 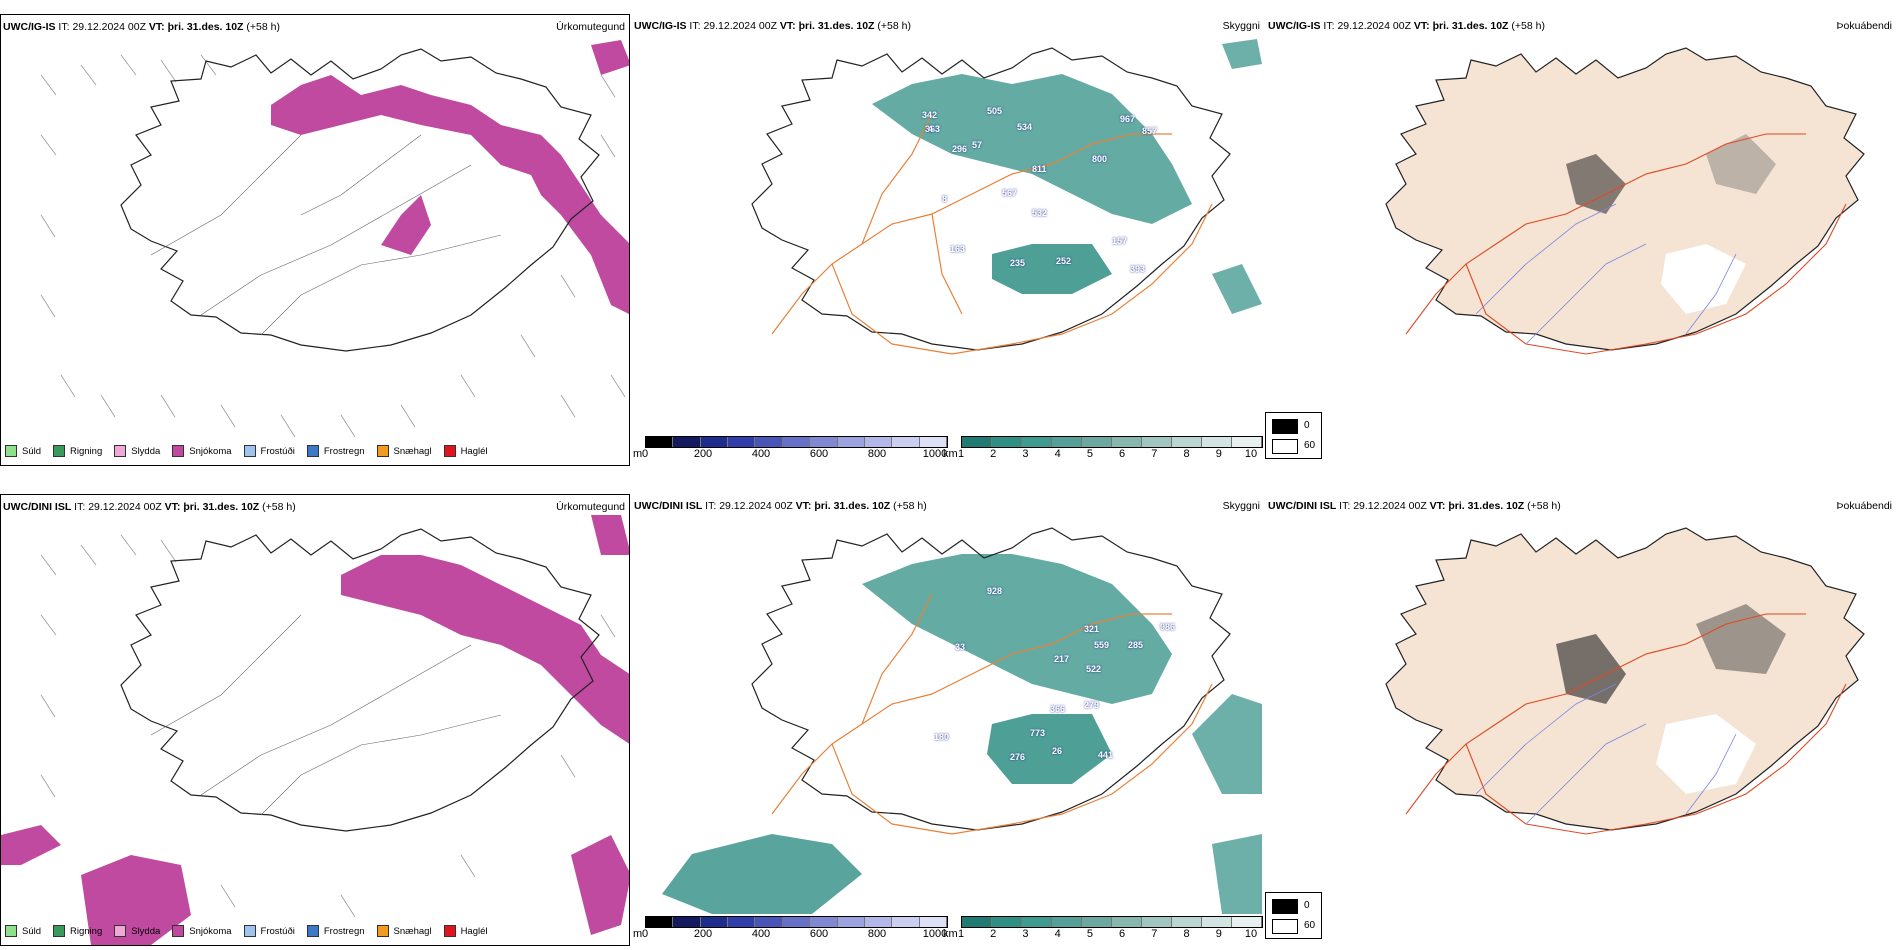 I want to click on panel-variable: Þokuábendi, so click(x=1864, y=506).